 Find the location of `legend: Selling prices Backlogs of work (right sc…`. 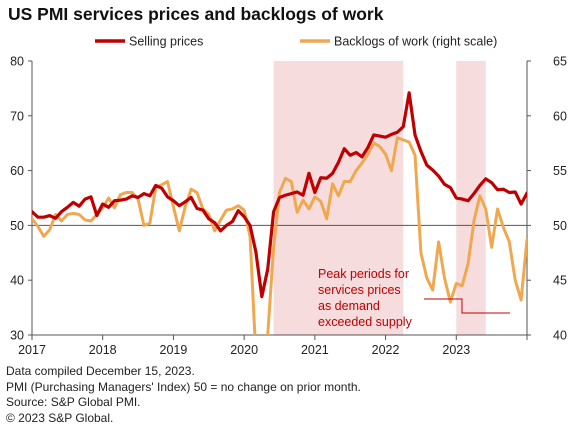

legend: Selling prices Backlogs of work (right sc… is located at coordinates (296, 42).